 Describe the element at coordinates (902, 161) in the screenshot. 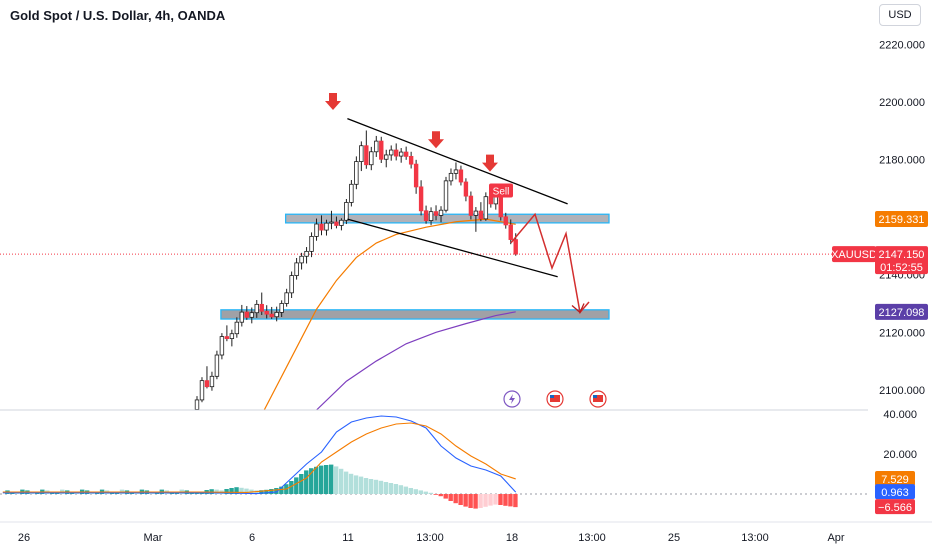

I see `price-tick-label: 2180.000` at that location.